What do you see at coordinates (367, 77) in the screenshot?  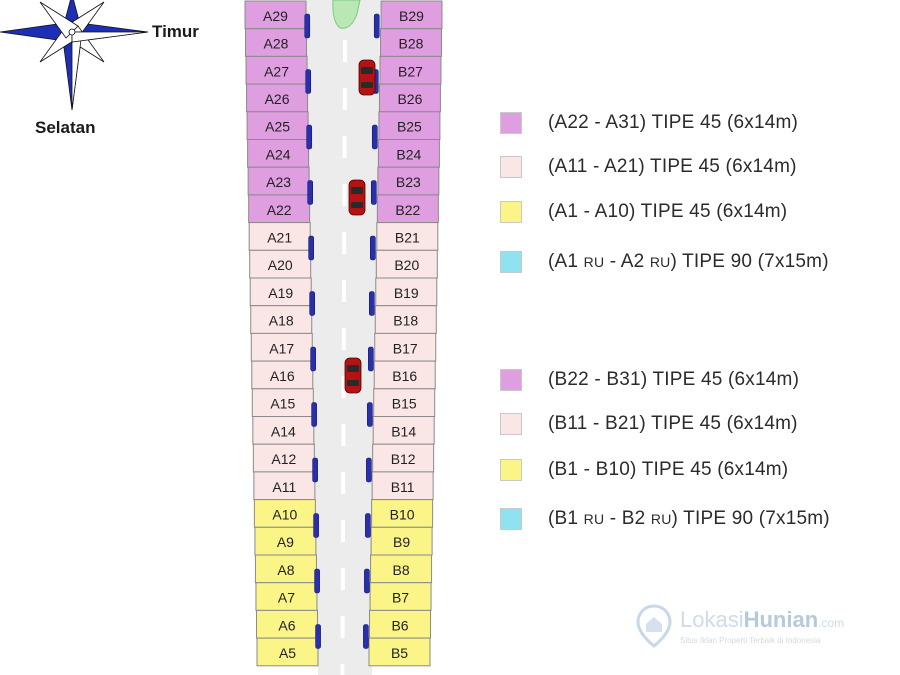 I see `car-icon` at bounding box center [367, 77].